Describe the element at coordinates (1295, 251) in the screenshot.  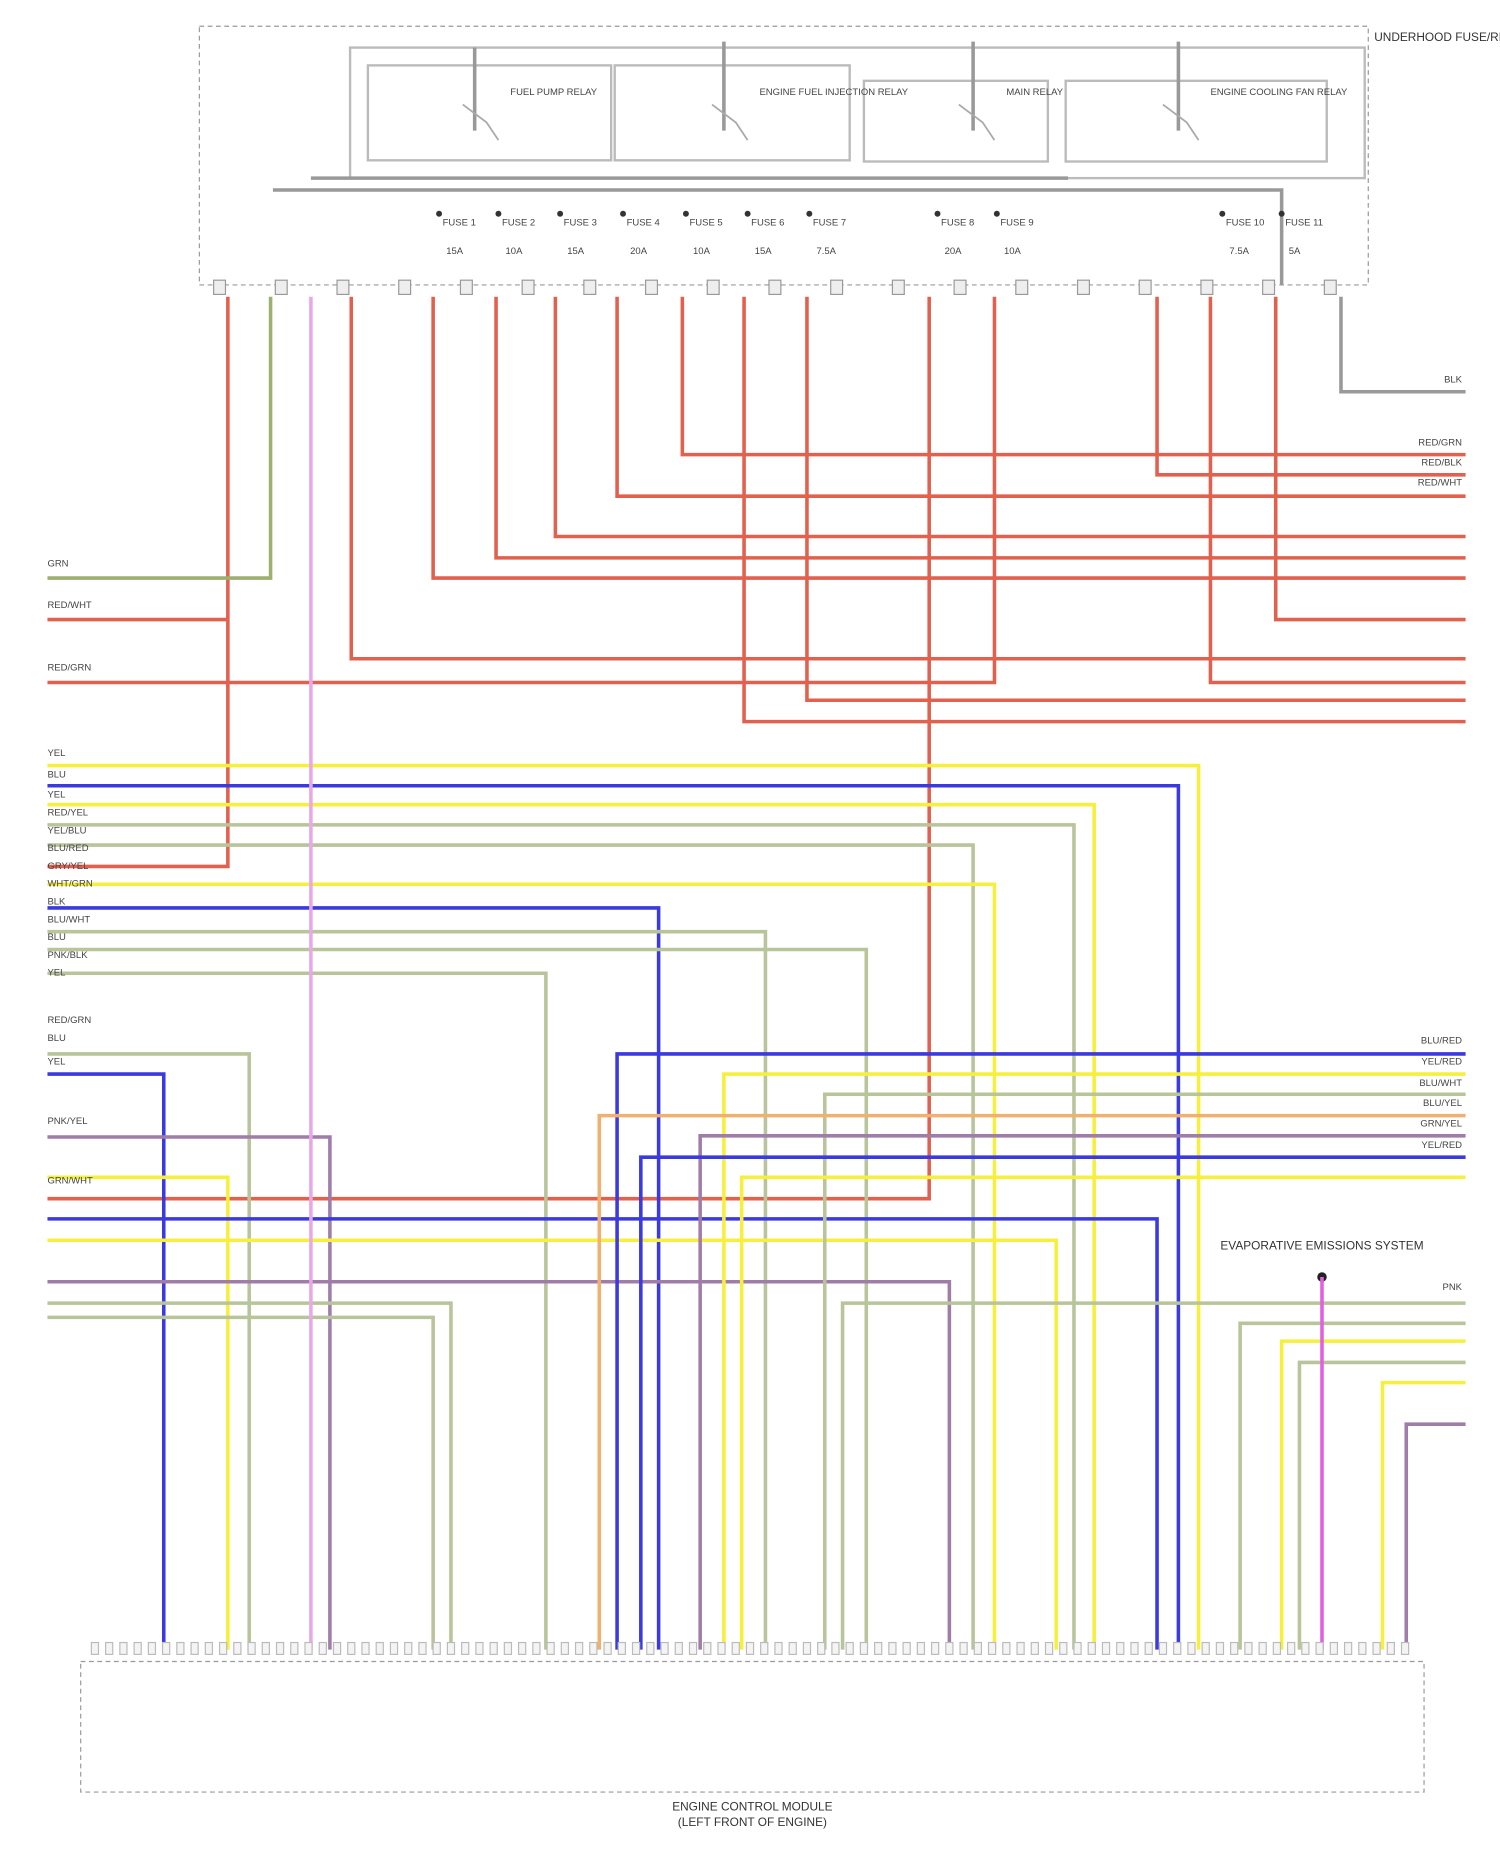
I see `fuse-rating: 5A` at that location.